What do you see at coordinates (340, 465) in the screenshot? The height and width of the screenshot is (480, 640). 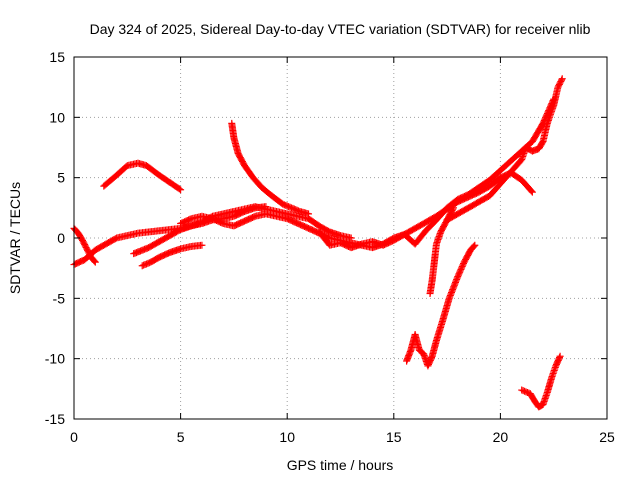 I see `x-axis-label: GPS time / hours` at bounding box center [340, 465].